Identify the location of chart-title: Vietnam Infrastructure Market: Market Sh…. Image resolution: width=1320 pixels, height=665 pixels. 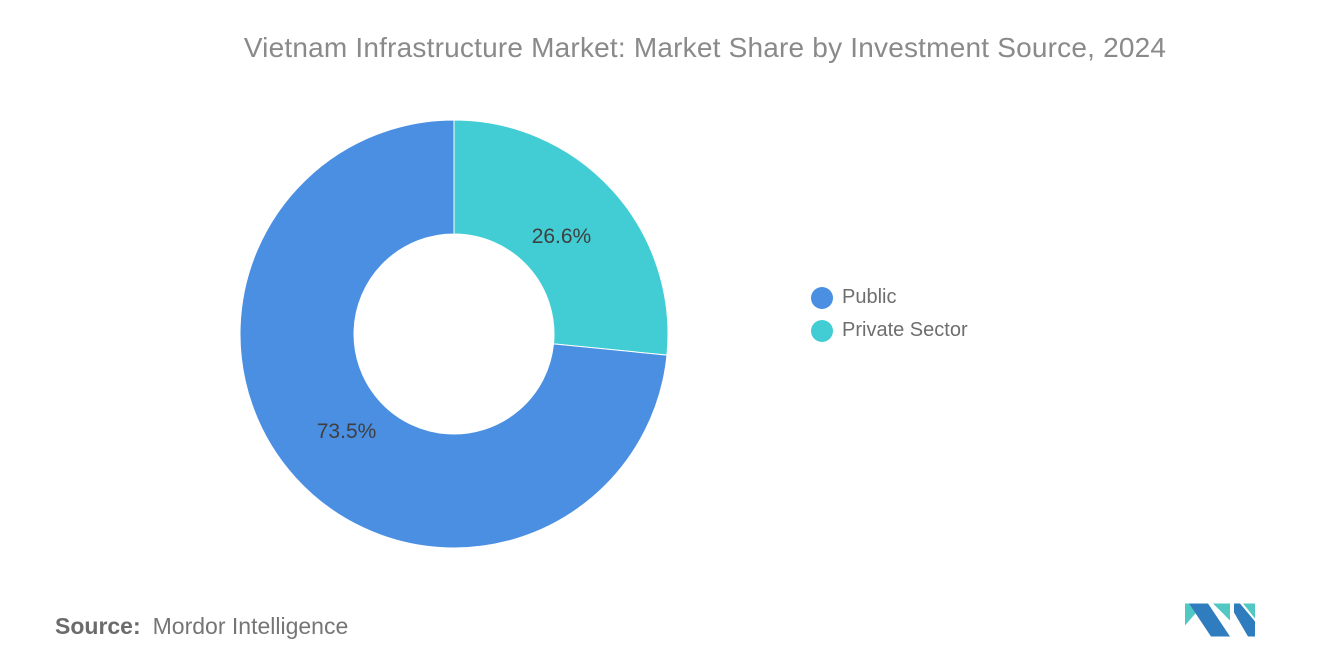
(705, 47).